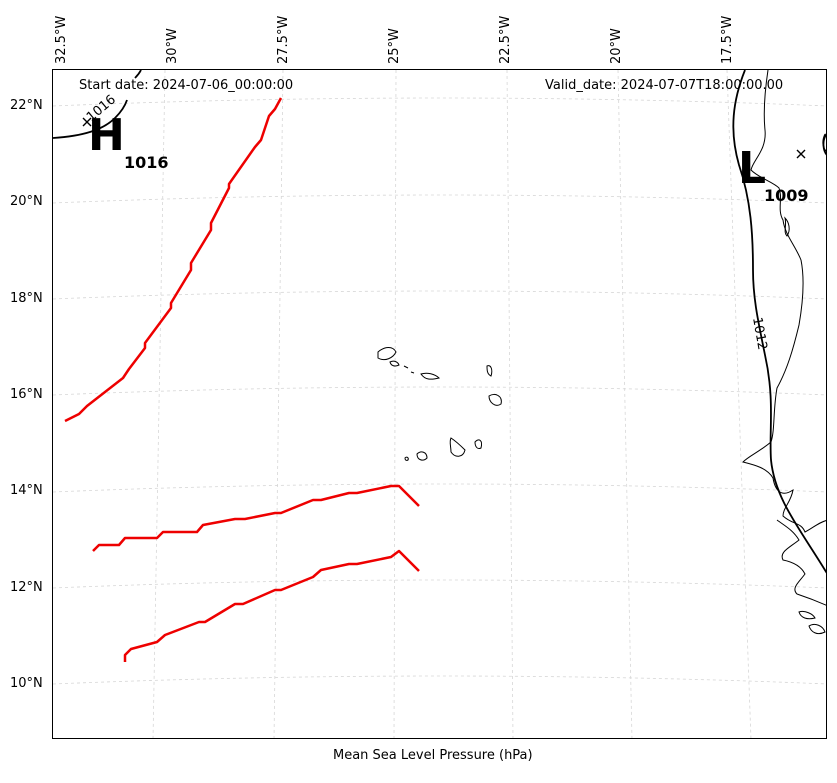  What do you see at coordinates (664, 85) in the screenshot?
I see `valid-date-label: Valid_date: 2024-07-07T18:00:00.00` at bounding box center [664, 85].